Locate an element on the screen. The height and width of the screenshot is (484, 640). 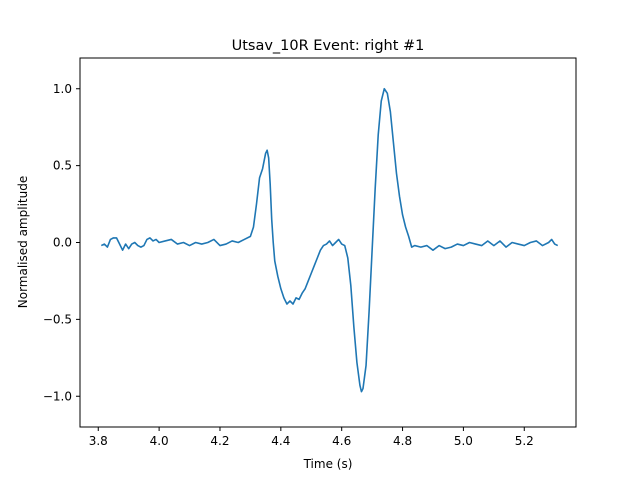
y-axis-label: Normalised amplitude is located at coordinates (23, 242).